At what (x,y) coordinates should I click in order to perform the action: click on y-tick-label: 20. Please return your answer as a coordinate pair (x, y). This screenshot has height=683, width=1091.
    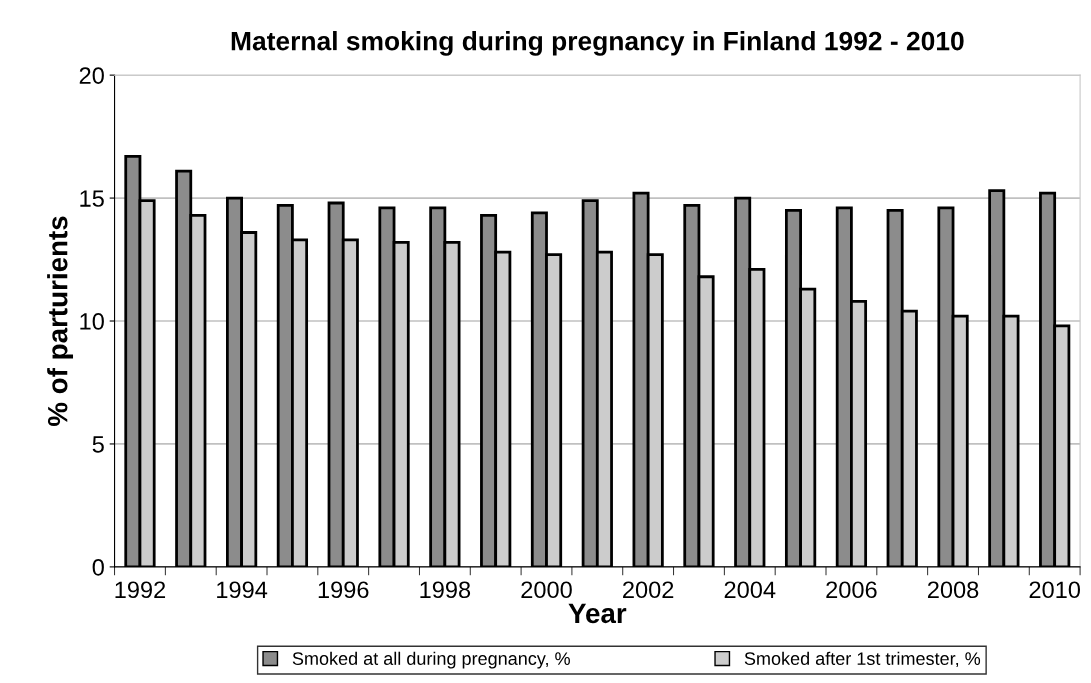
    Looking at the image, I should click on (91, 75).